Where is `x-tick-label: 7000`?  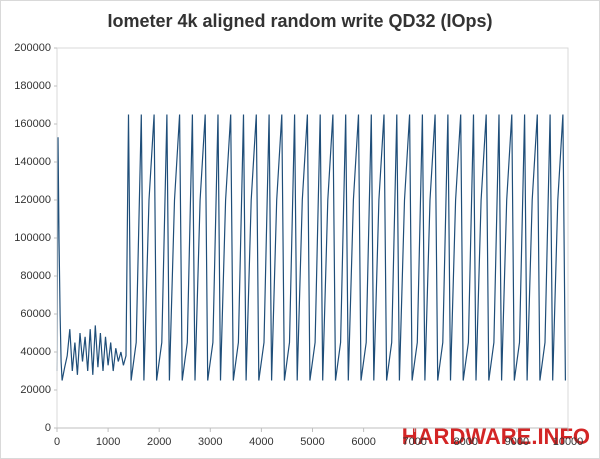
x-tick-label: 7000 is located at coordinates (414, 442).